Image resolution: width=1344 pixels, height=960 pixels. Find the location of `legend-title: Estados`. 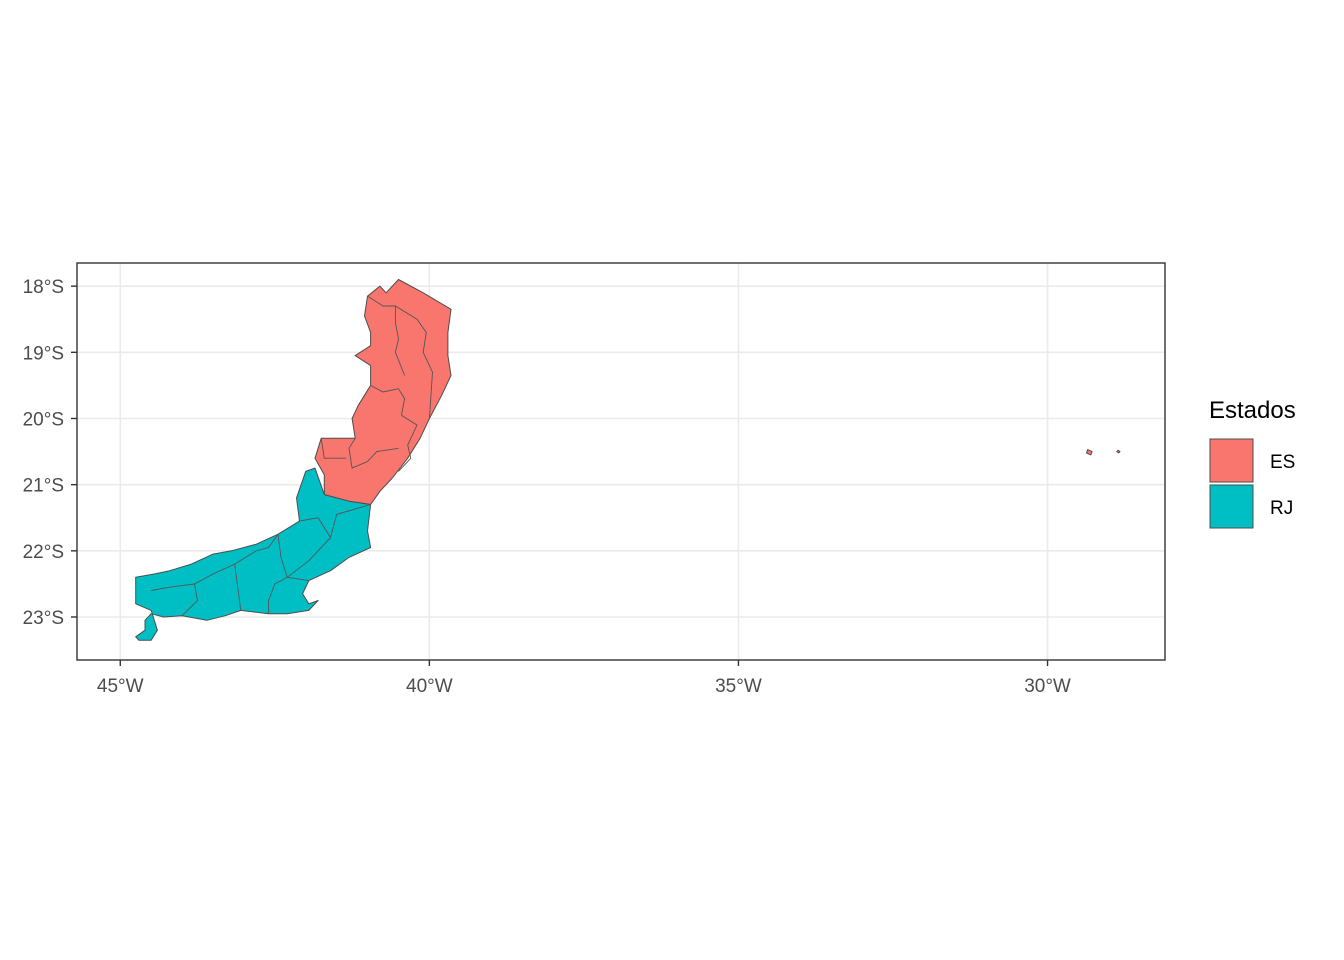

legend-title: Estados is located at coordinates (1252, 410).